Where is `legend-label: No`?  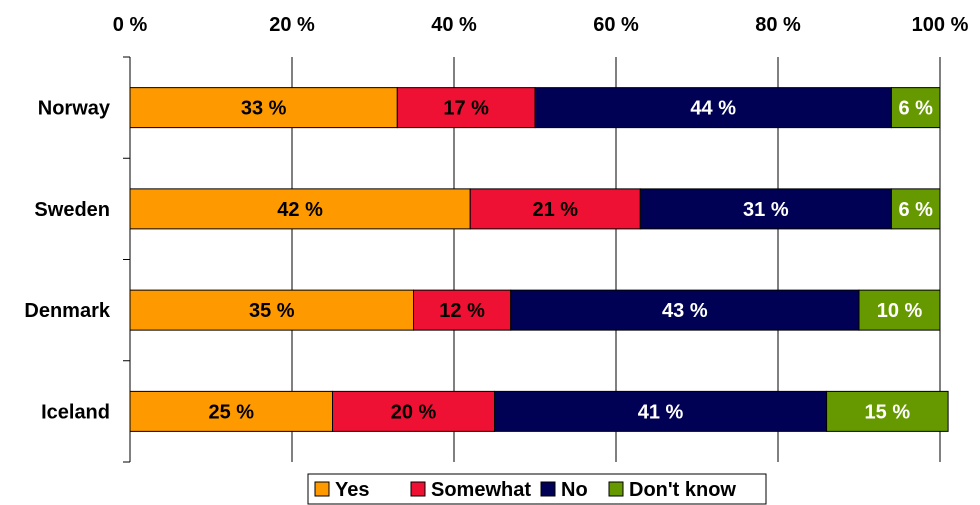
legend-label: No is located at coordinates (574, 490).